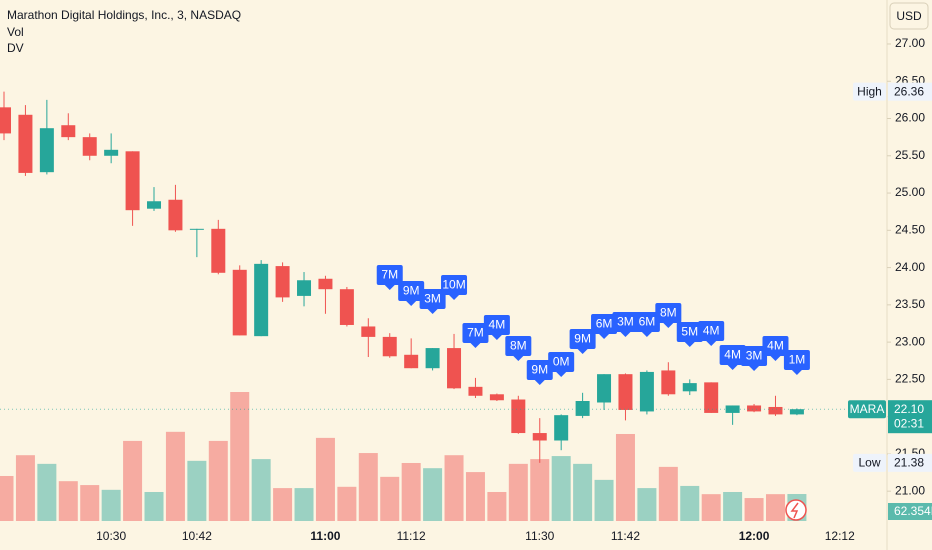 This screenshot has width=932, height=550. Describe the element at coordinates (910, 118) in the screenshot. I see `y-tick-label: 26.00` at that location.